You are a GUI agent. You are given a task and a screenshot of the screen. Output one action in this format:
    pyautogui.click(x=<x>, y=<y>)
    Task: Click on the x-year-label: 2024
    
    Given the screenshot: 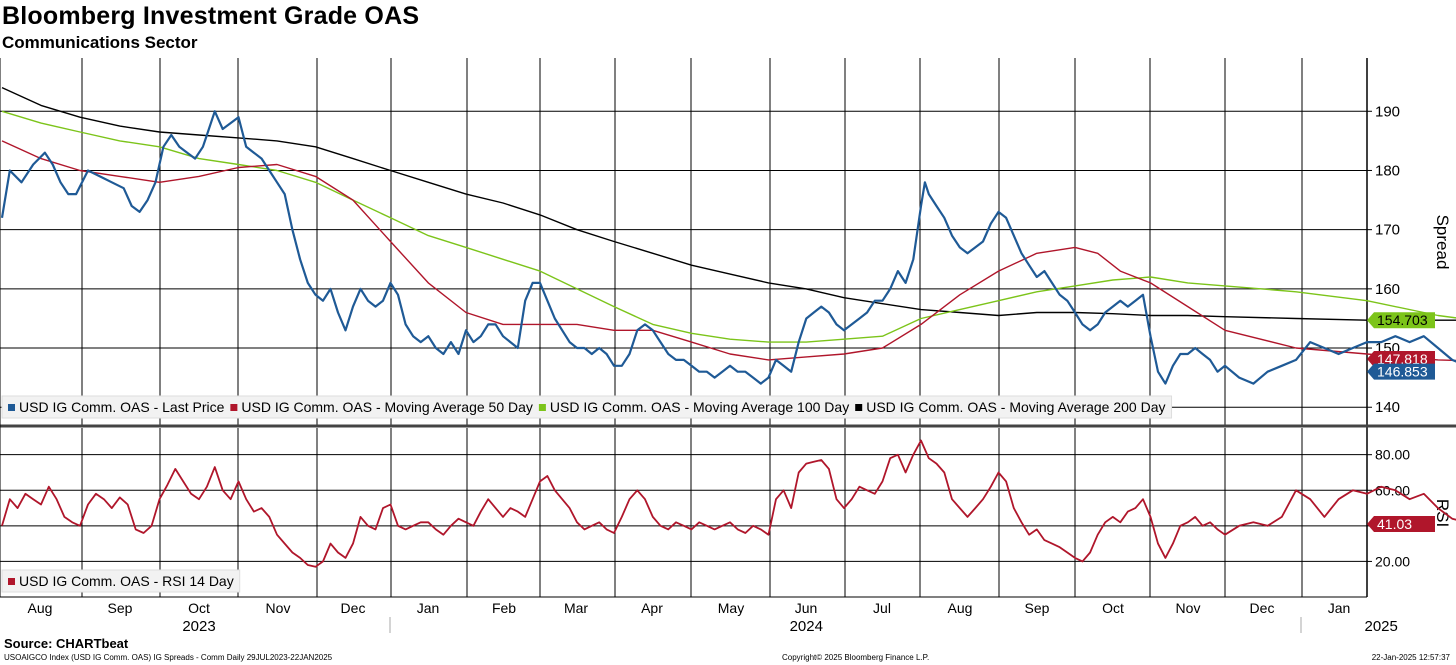 What is the action you would take?
    pyautogui.click(x=806, y=626)
    